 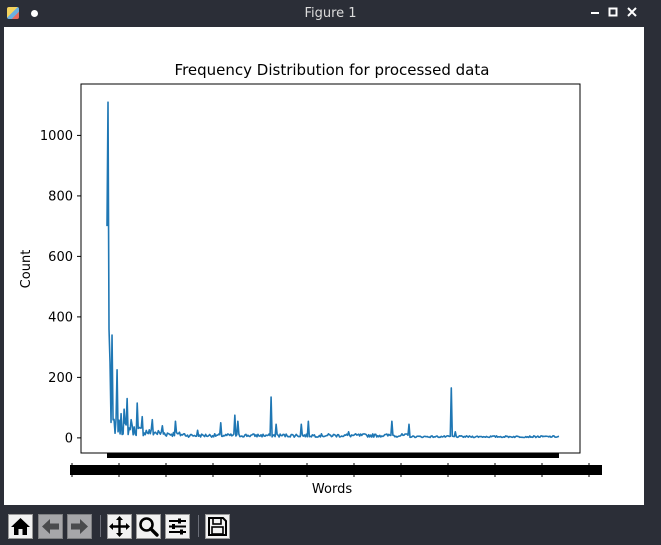 I want to click on y-tick-label: 800, so click(x=60, y=196).